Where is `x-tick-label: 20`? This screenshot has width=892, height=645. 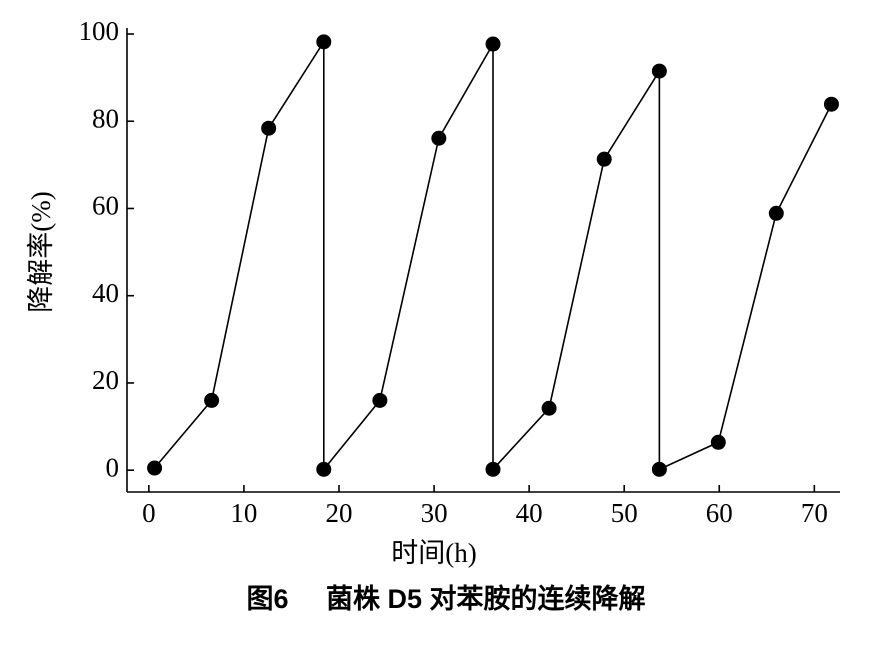
x-tick-label: 20 is located at coordinates (338, 513).